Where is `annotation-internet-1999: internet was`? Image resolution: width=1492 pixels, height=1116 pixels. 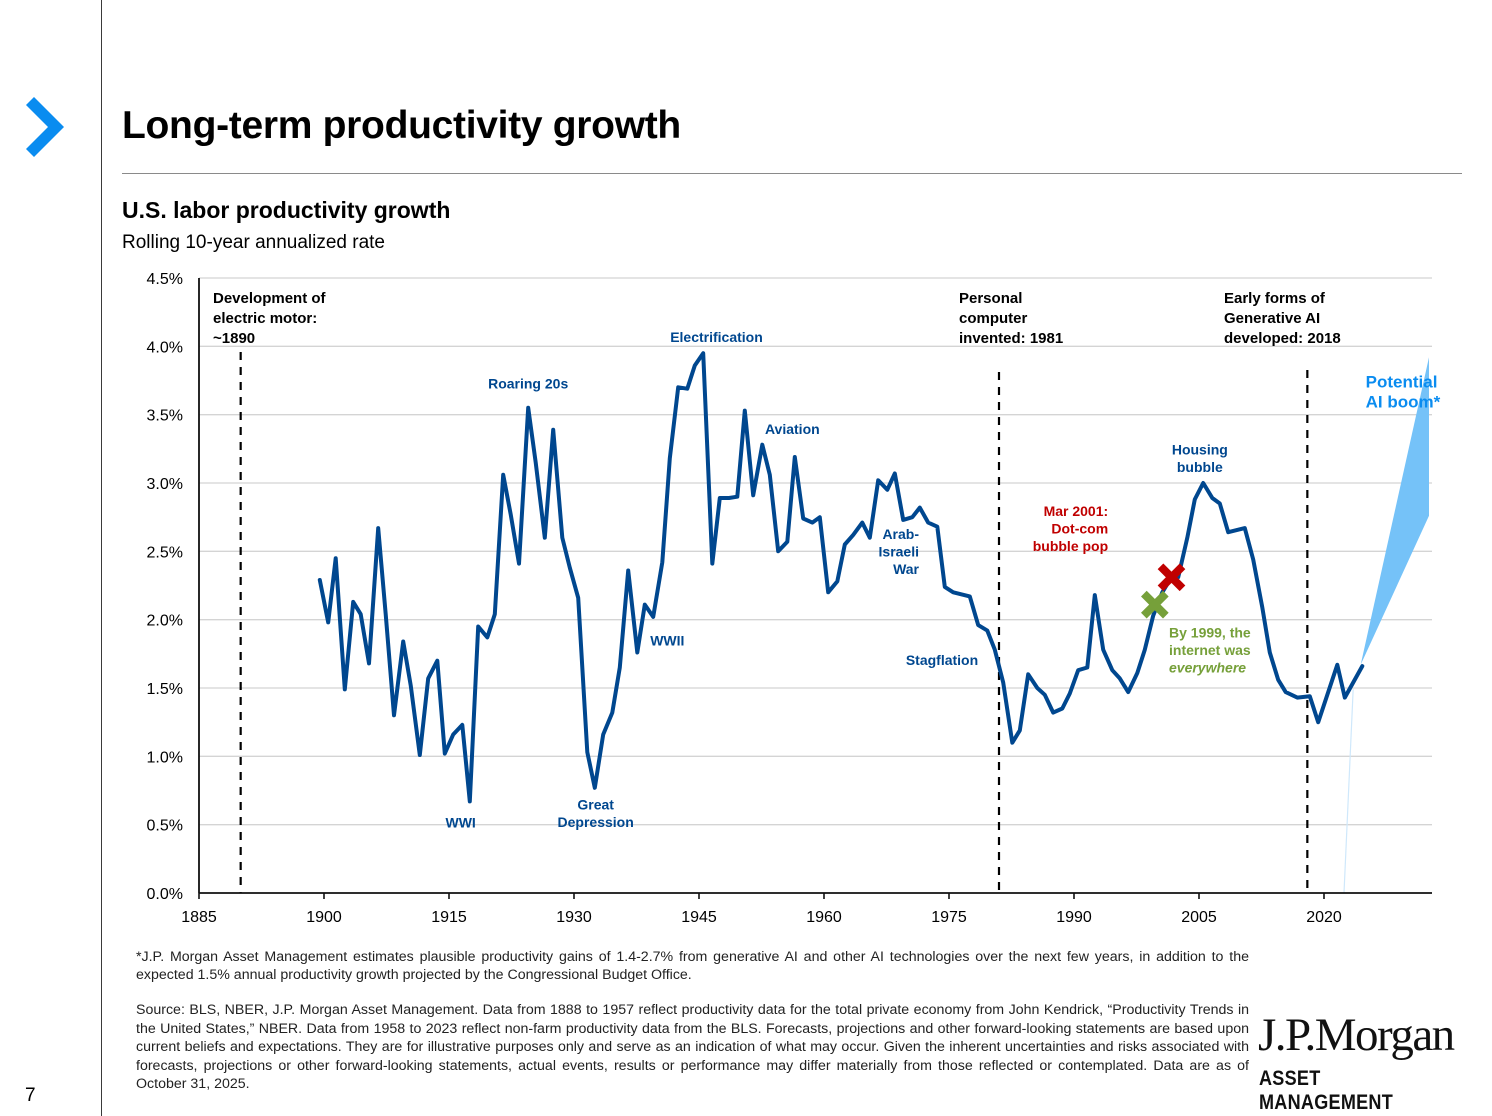 annotation-internet-1999: internet was is located at coordinates (1210, 650).